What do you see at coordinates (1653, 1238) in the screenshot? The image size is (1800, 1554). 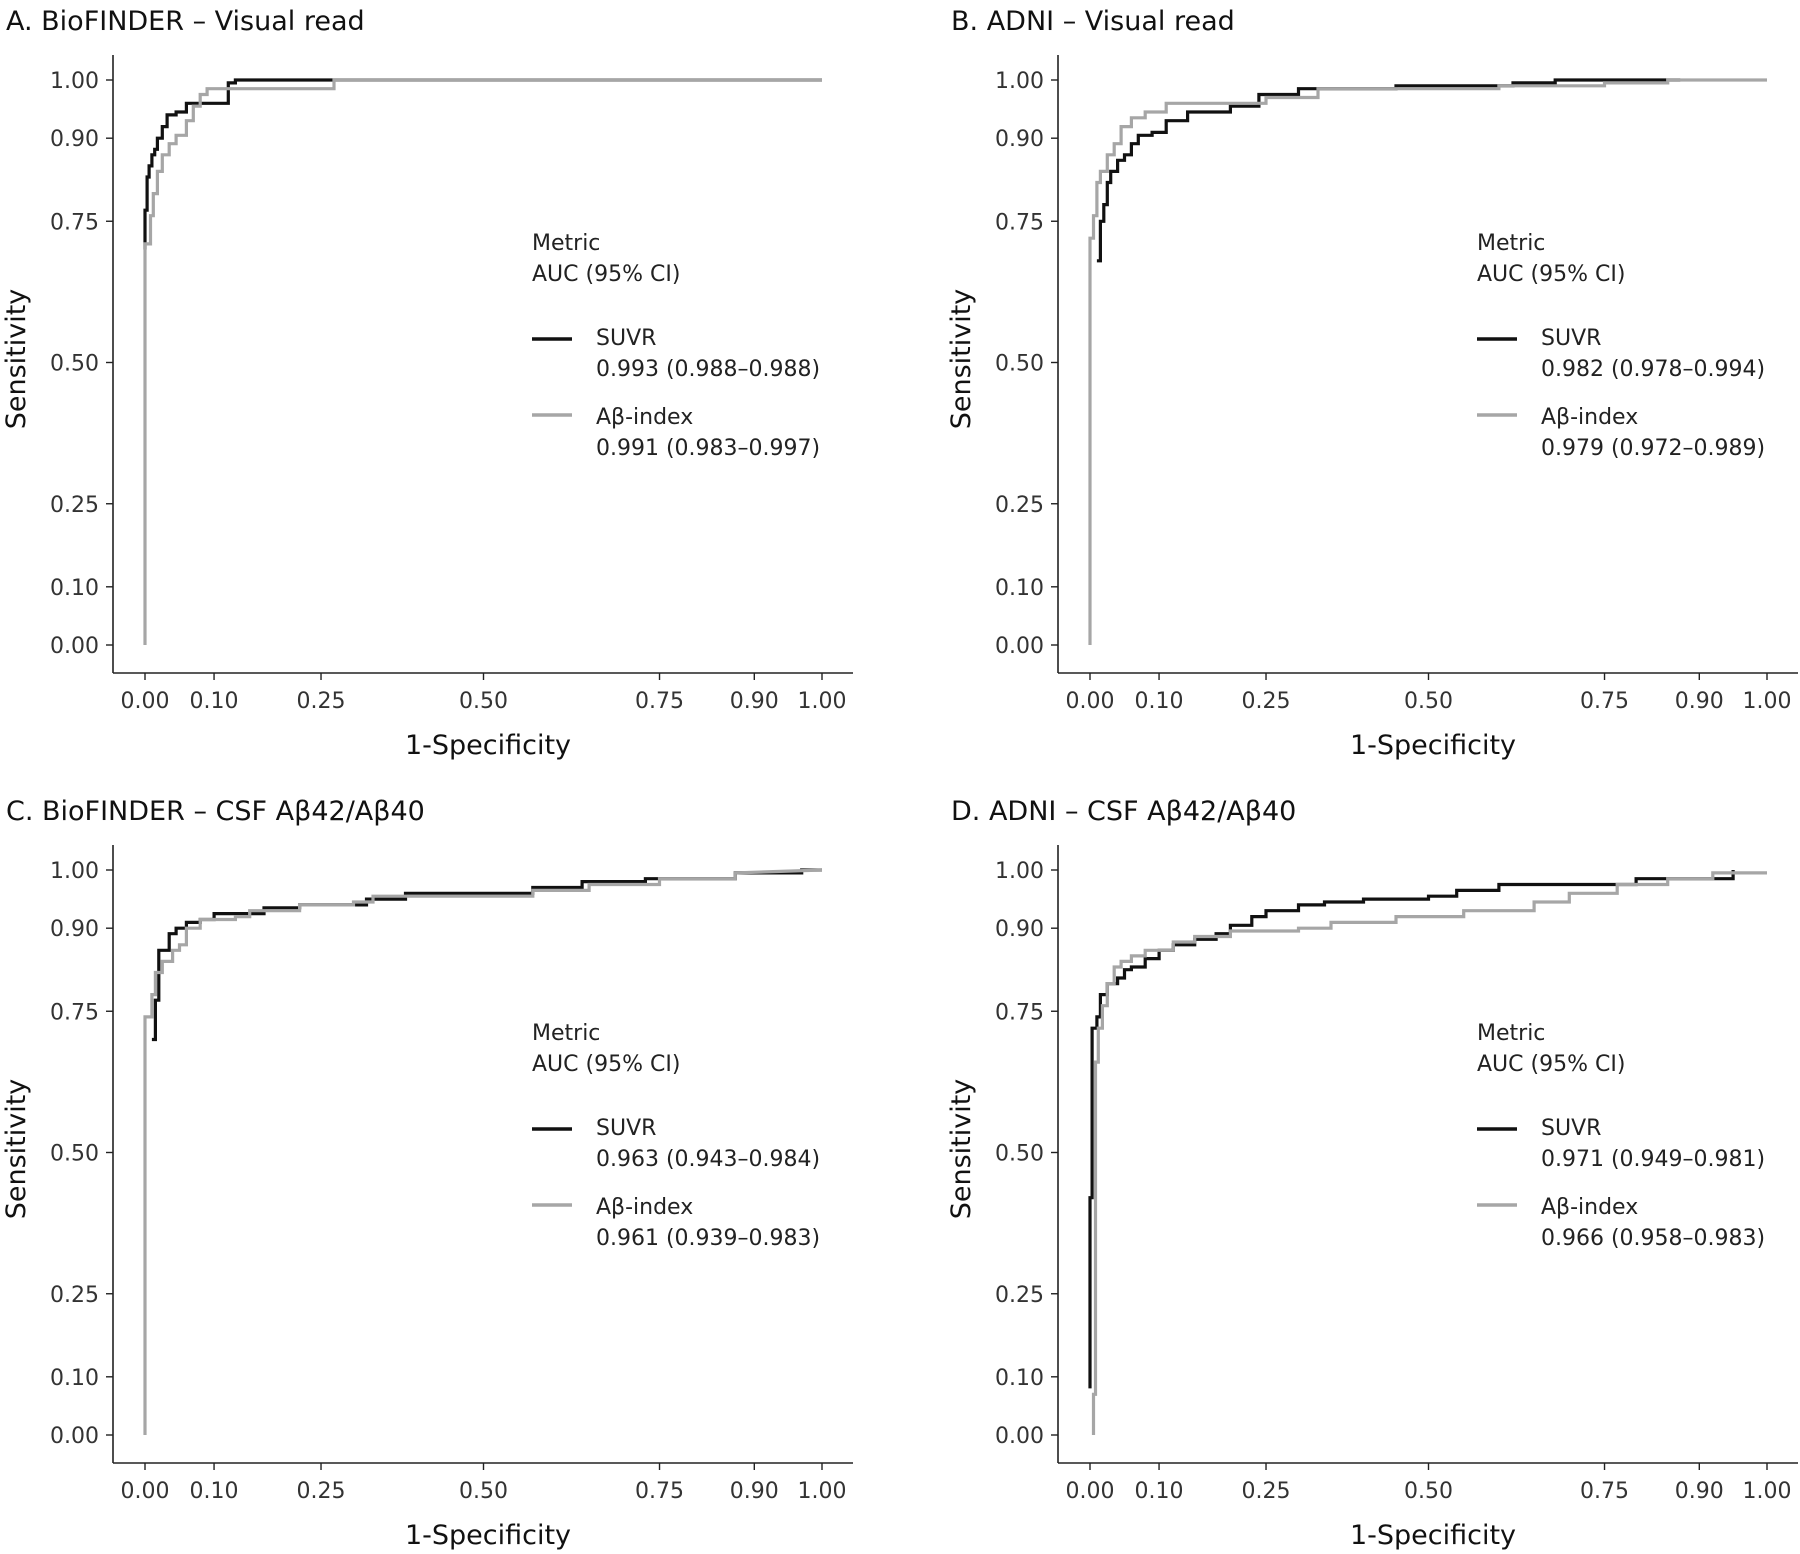 I see `legend-series-auc: 0.966 (0.958–0.983)` at bounding box center [1653, 1238].